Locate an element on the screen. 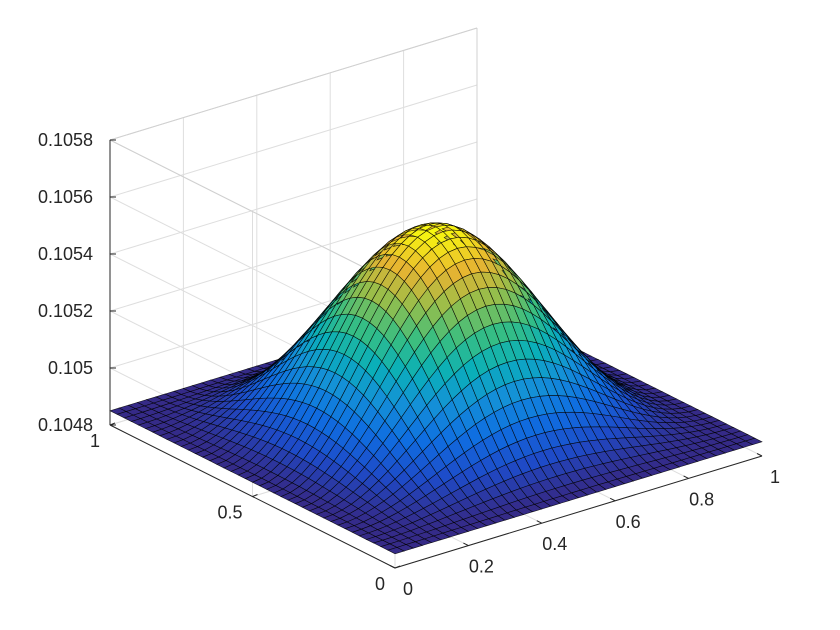 This screenshot has height=630, width=840. y-tick-label: 0 is located at coordinates (380, 584).